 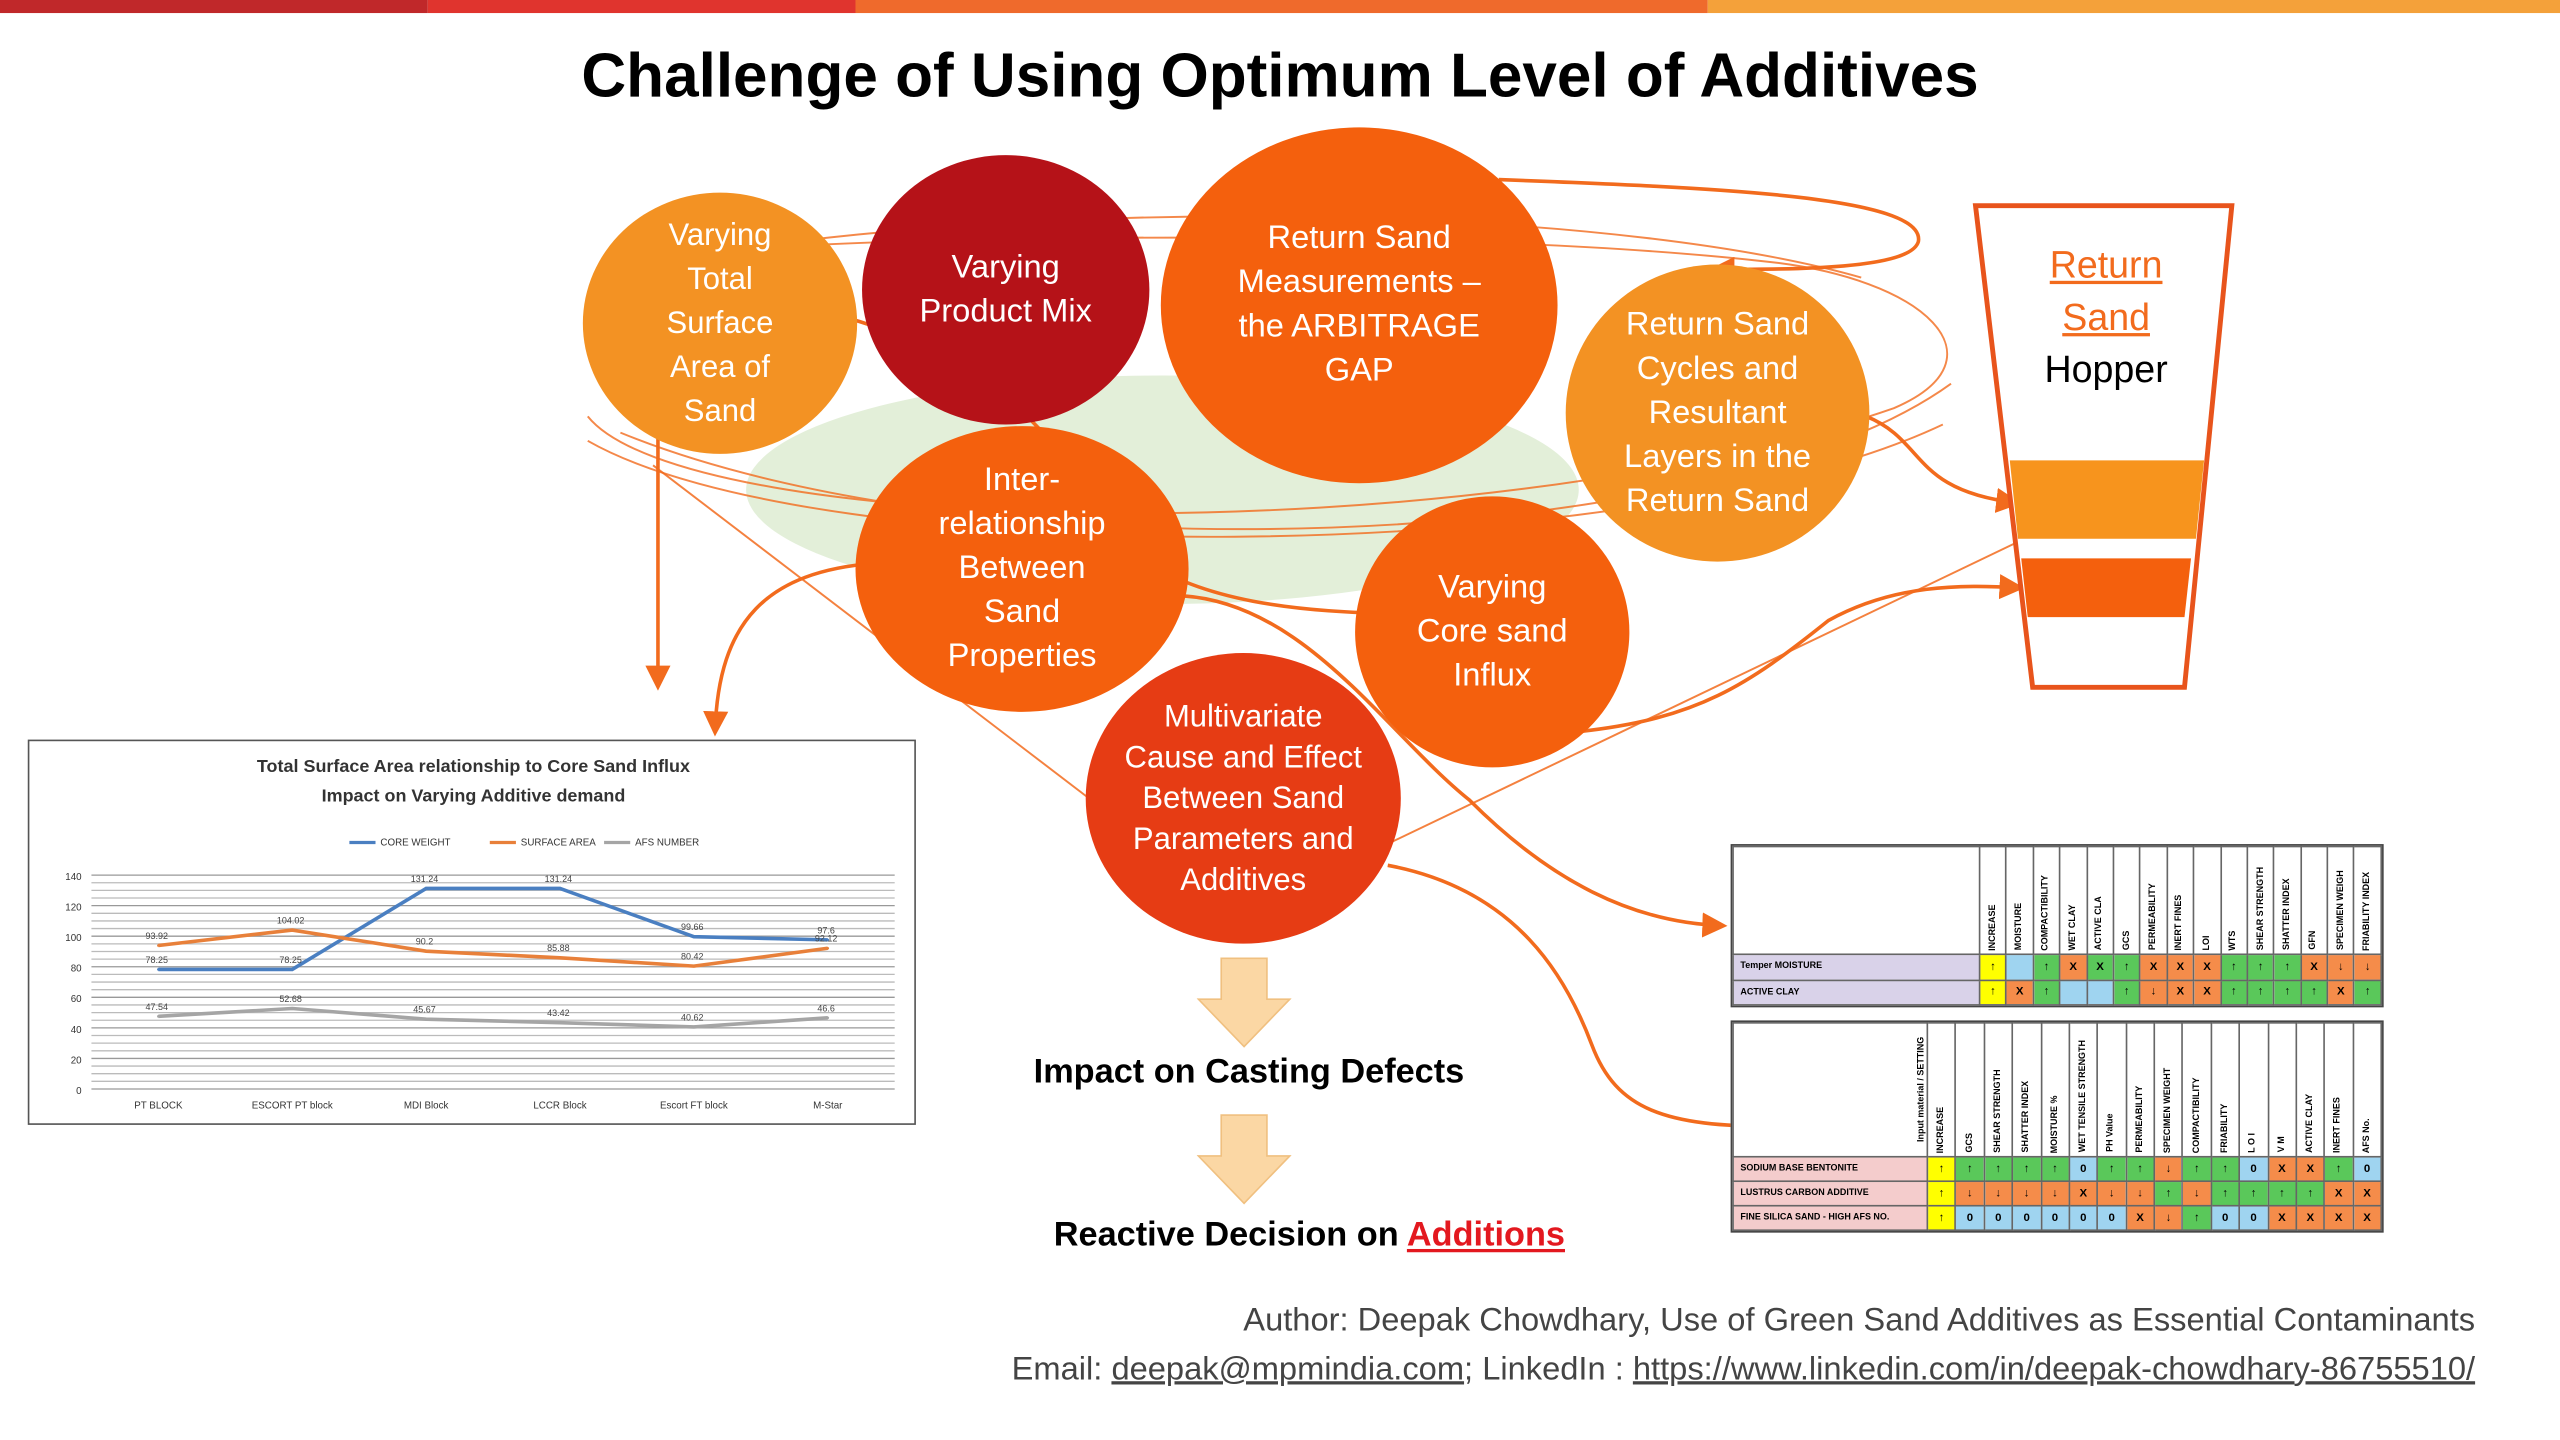 I want to click on table-header-cell: ACTIVE CLA, so click(x=2100, y=900).